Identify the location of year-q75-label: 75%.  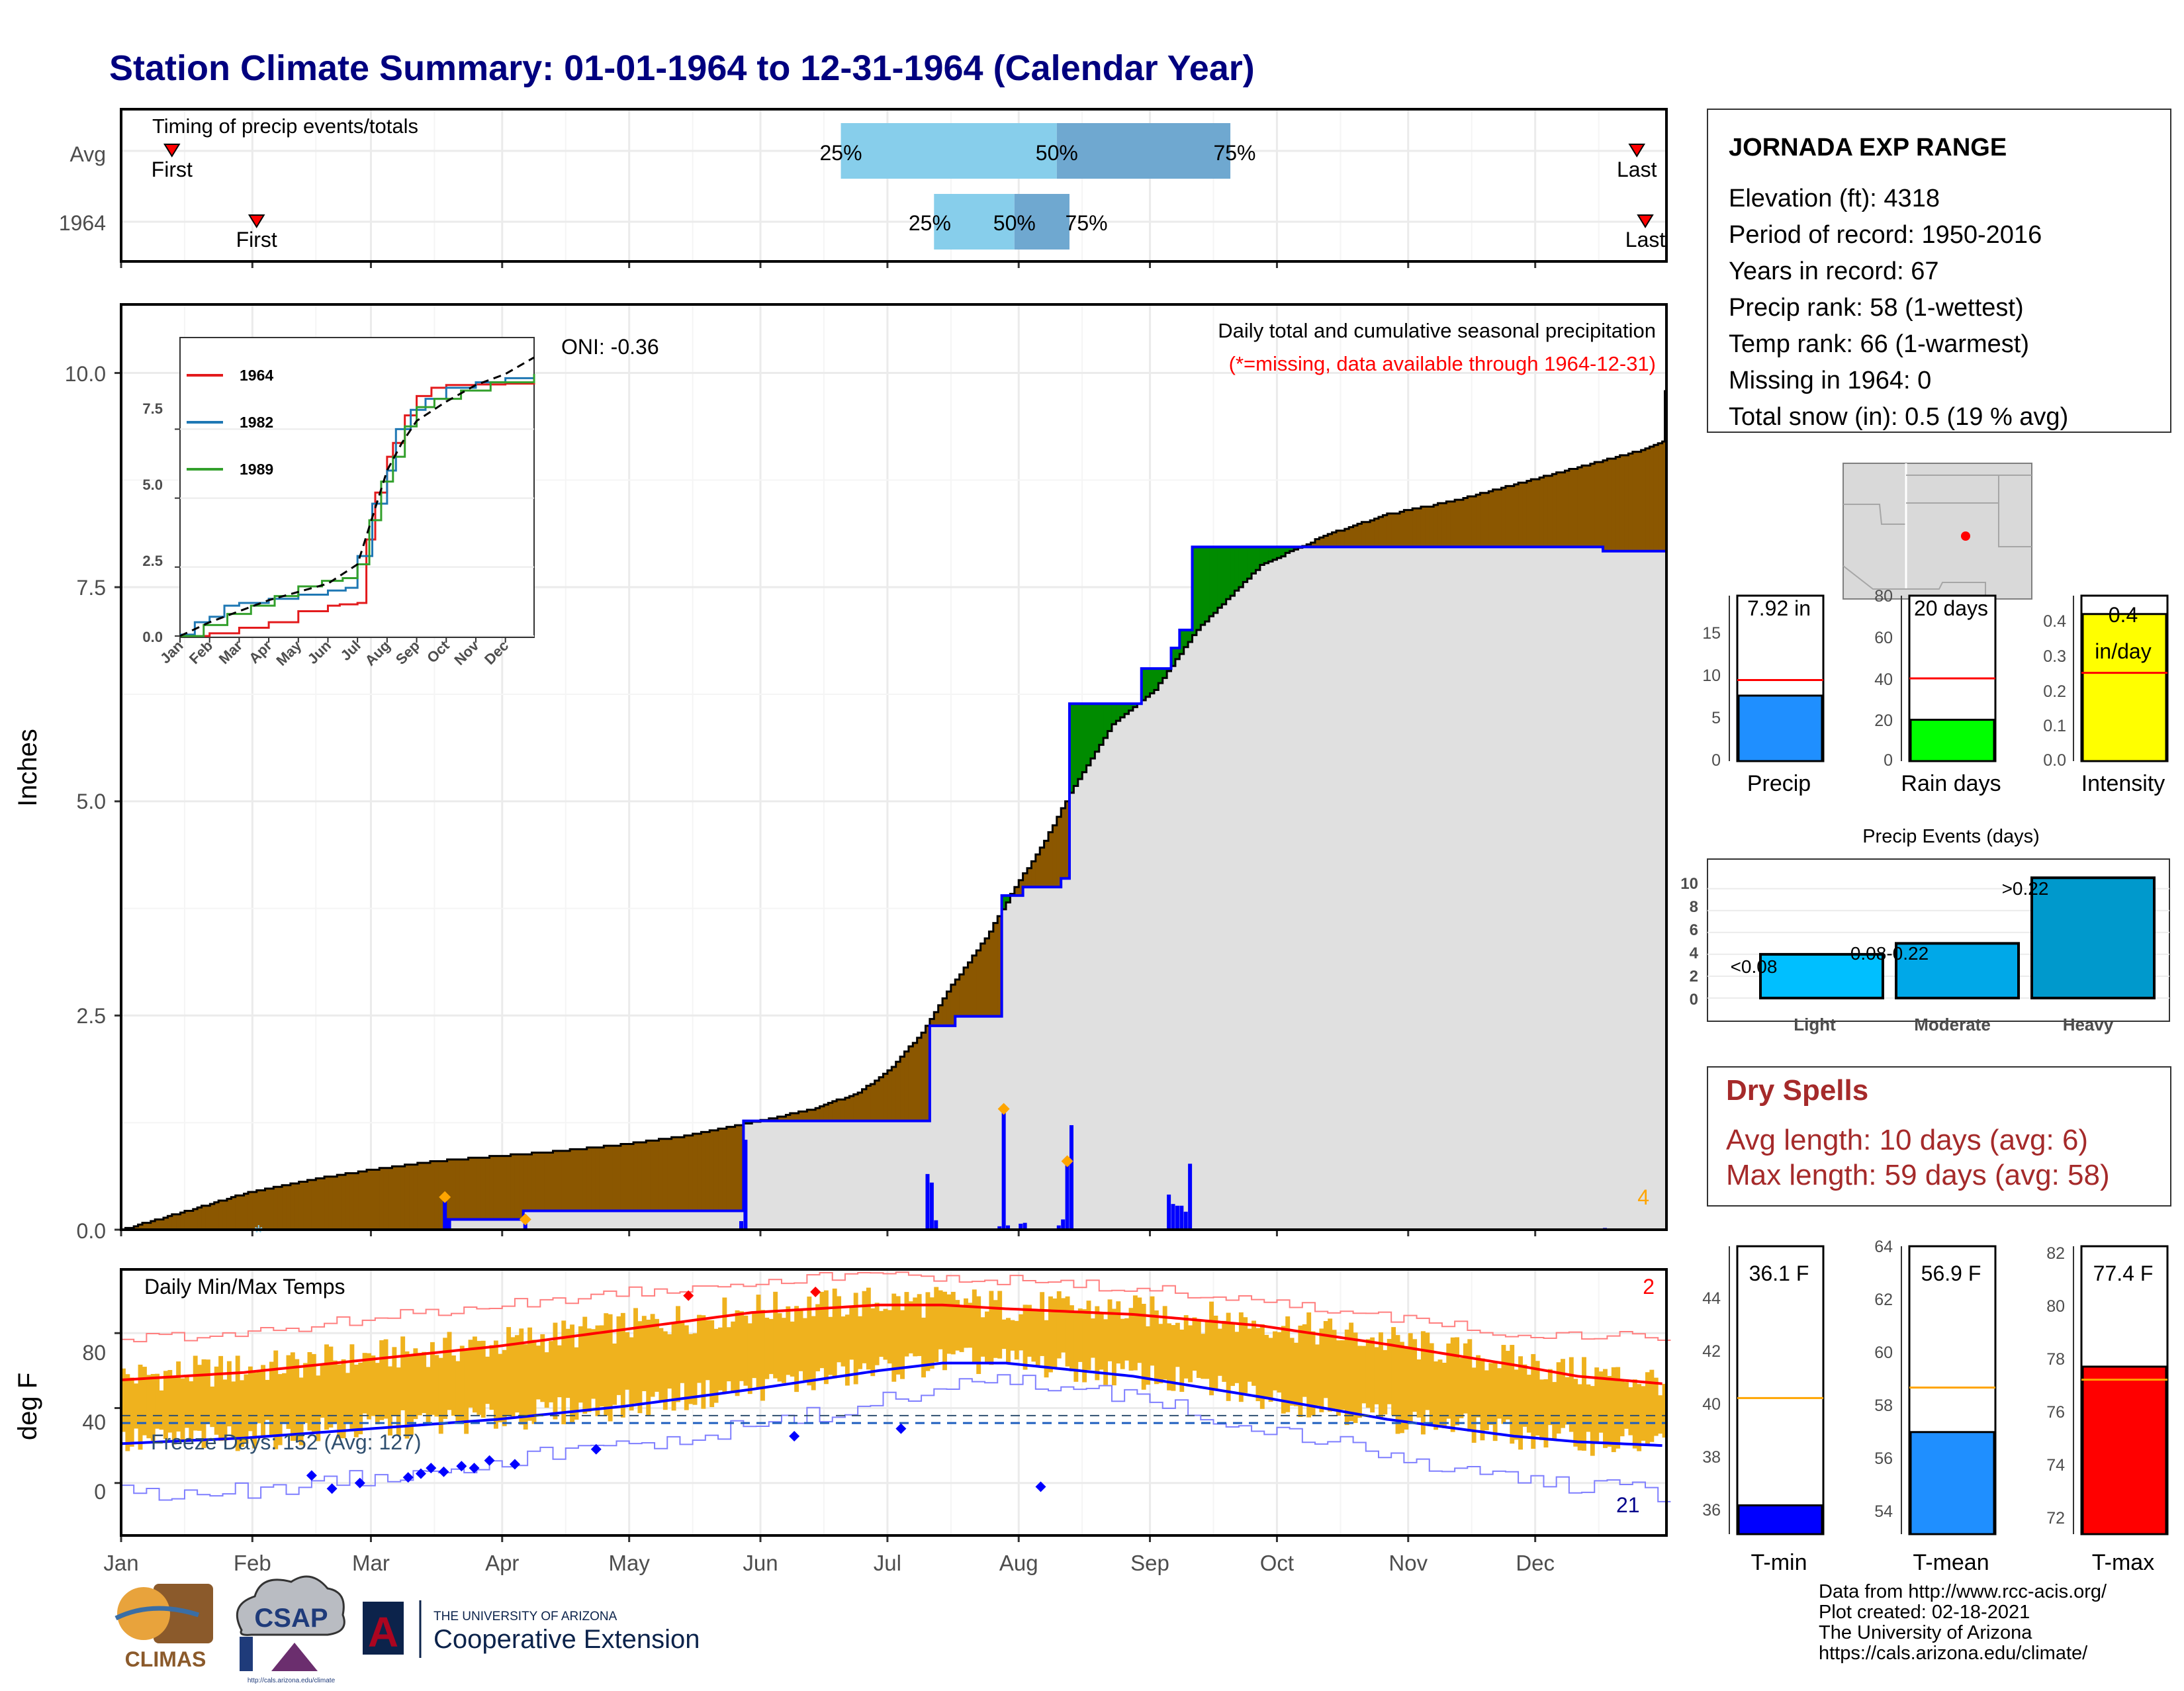
(1087, 223).